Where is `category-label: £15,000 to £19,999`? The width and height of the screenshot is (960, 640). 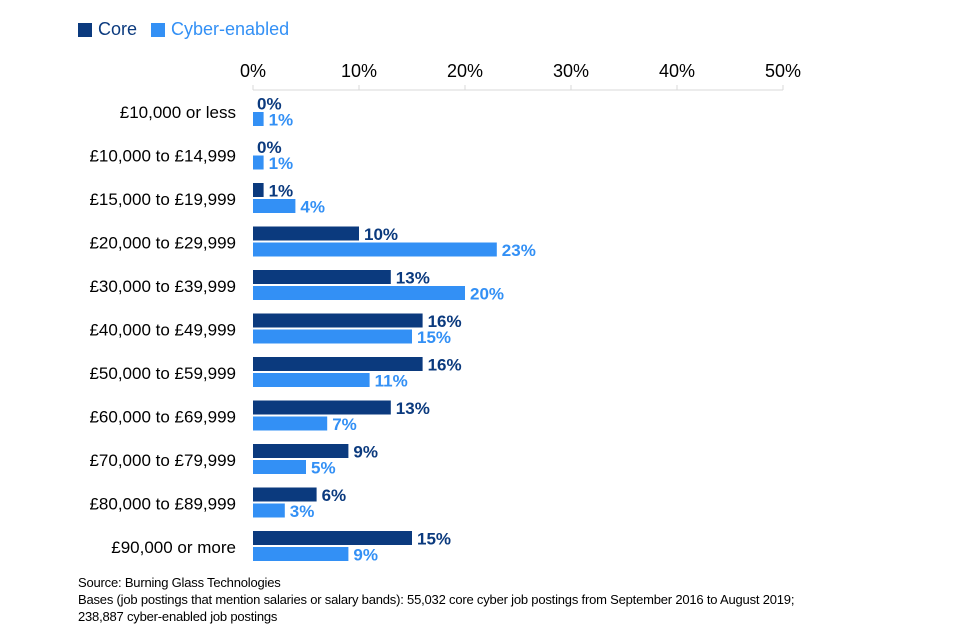
category-label: £15,000 to £19,999 is located at coordinates (162, 199).